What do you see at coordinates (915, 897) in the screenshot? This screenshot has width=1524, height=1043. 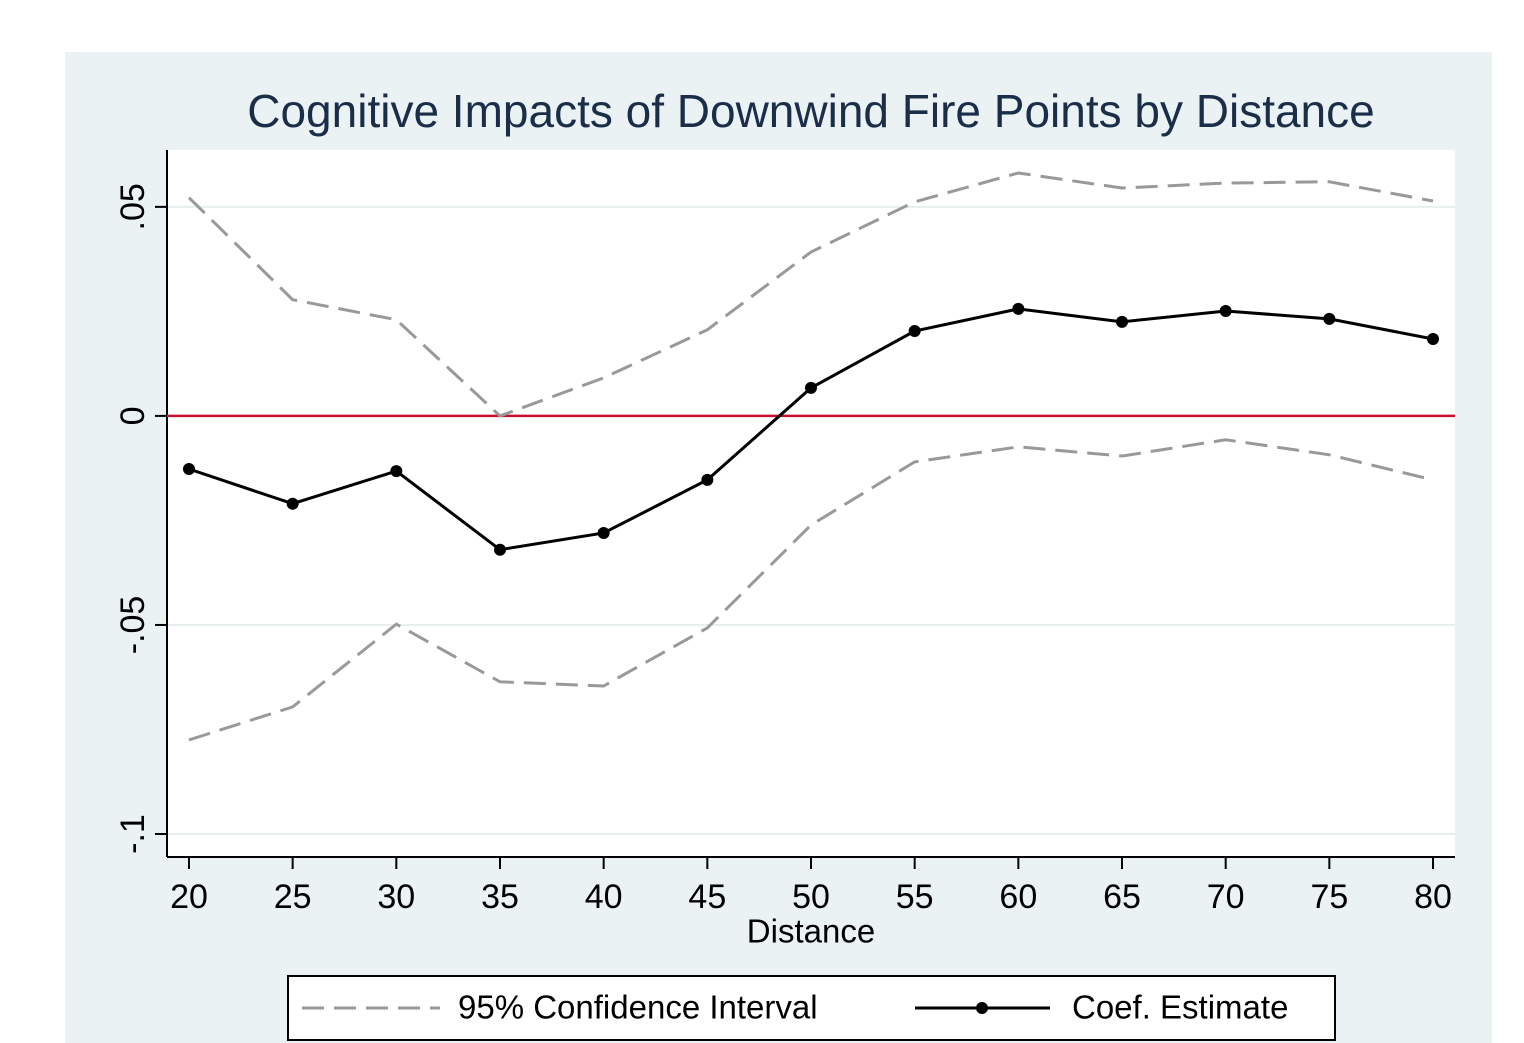 I see `x-tick-label: 55` at bounding box center [915, 897].